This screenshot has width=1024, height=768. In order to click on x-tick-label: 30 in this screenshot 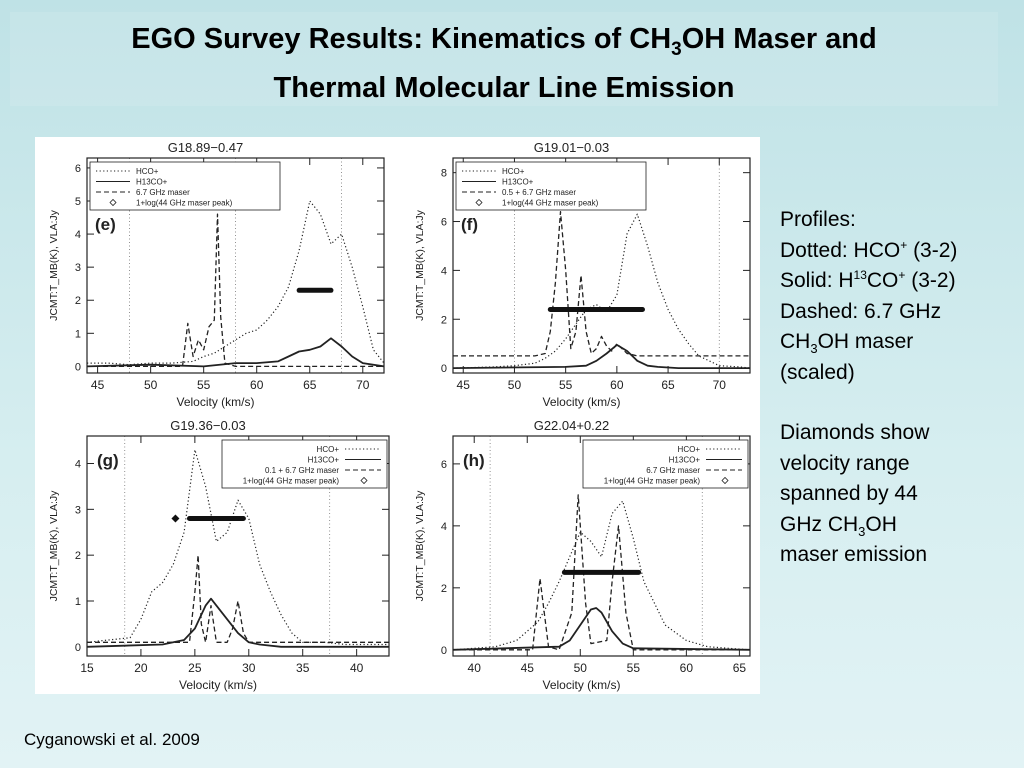, I will do `click(249, 668)`.